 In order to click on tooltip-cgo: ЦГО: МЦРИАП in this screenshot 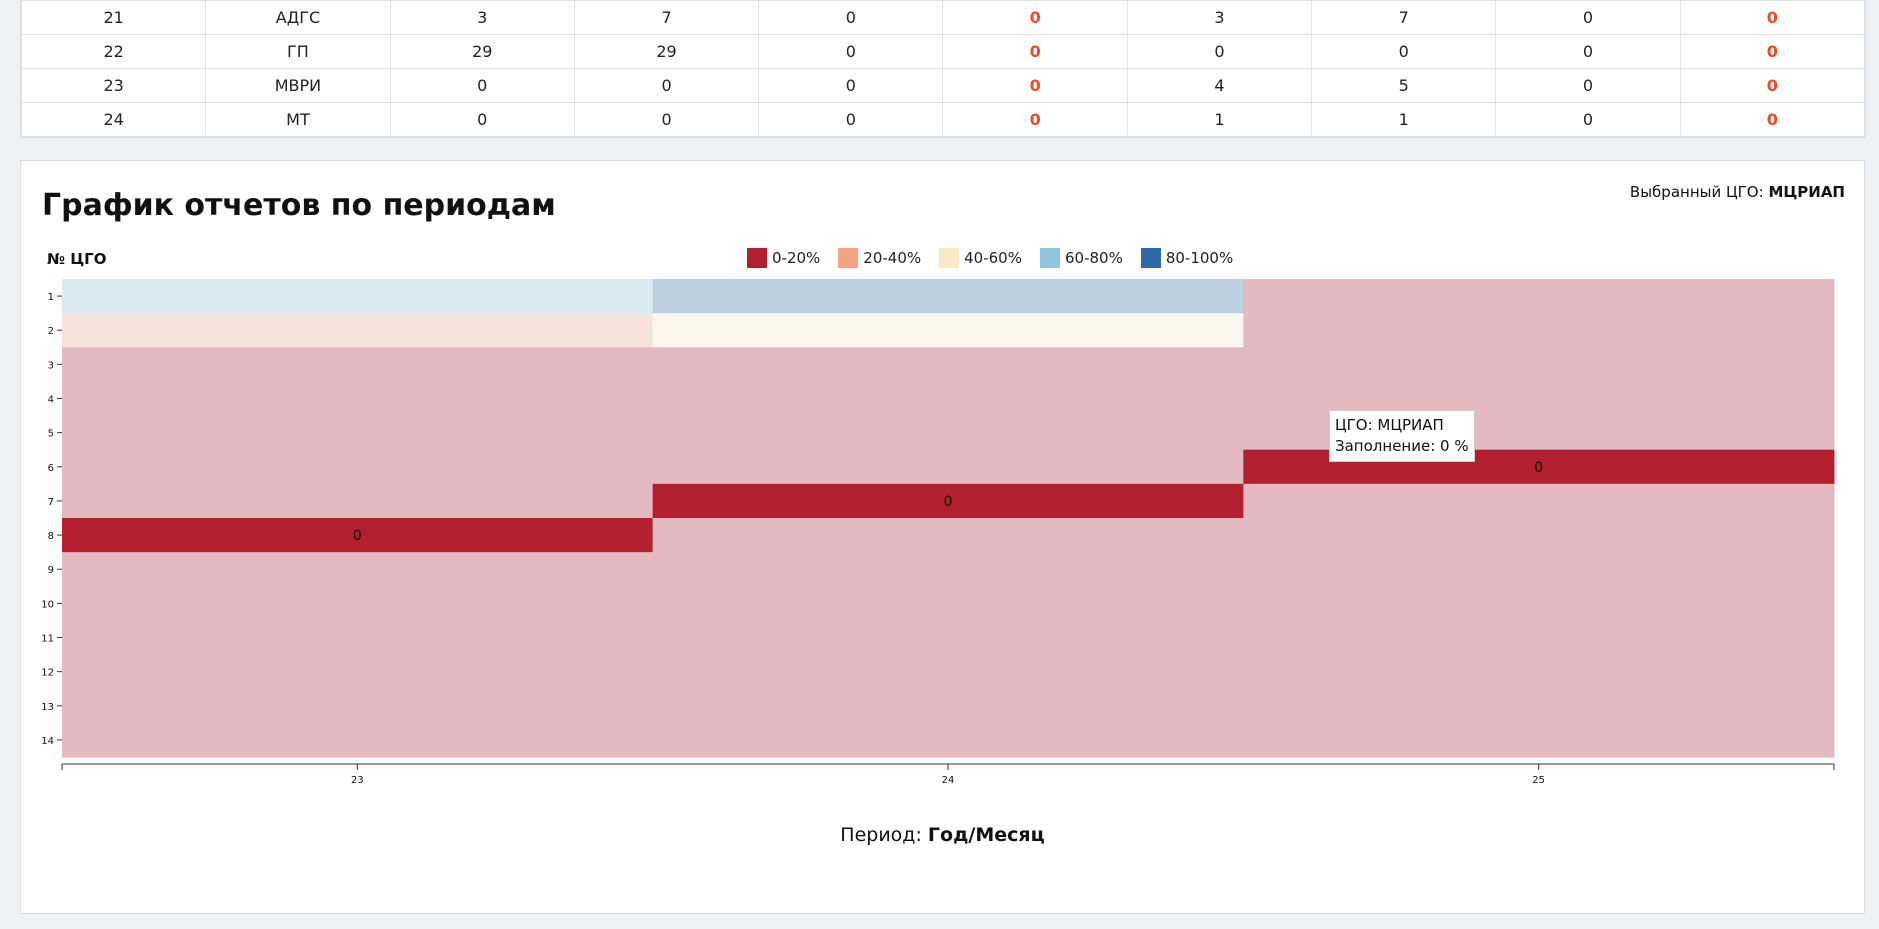, I will do `click(1389, 425)`.